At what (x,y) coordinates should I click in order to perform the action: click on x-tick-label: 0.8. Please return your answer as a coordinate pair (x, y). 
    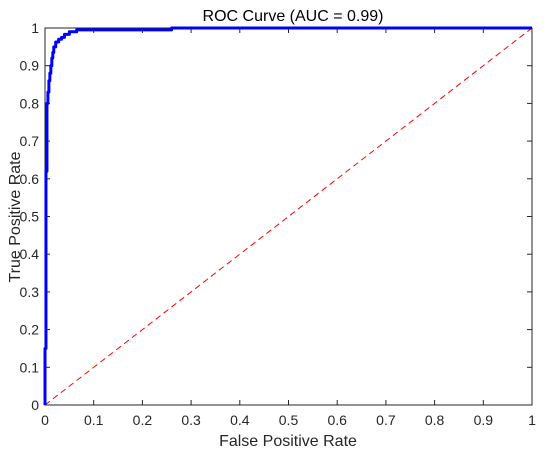
    Looking at the image, I should click on (435, 420).